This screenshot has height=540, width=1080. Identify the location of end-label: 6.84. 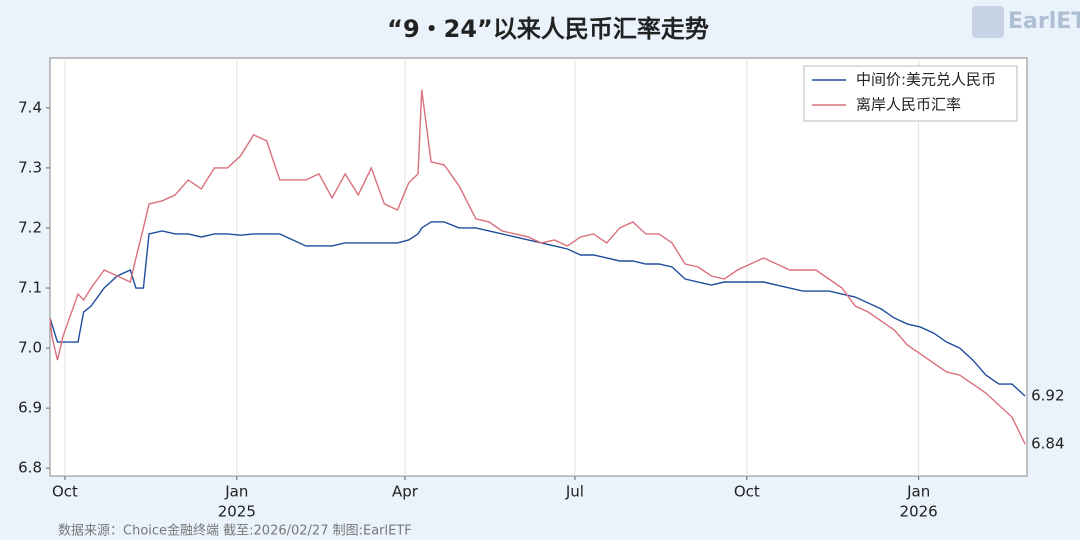
(1047, 444).